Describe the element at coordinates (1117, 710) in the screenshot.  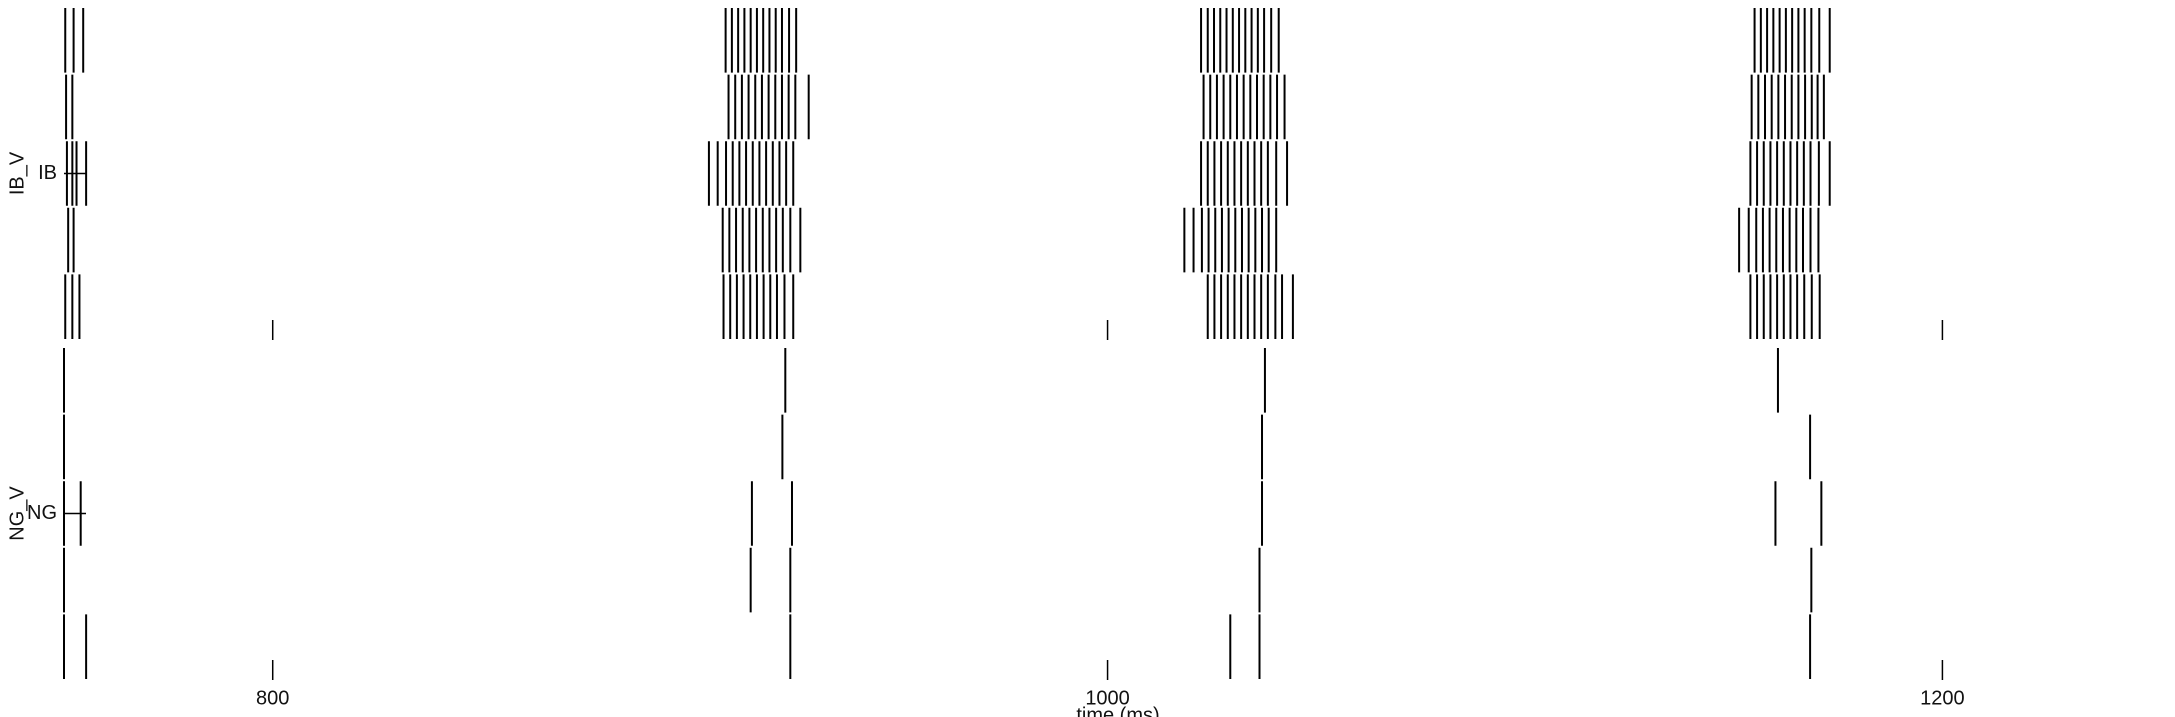
I see `x-axis-label: time (ms)` at that location.